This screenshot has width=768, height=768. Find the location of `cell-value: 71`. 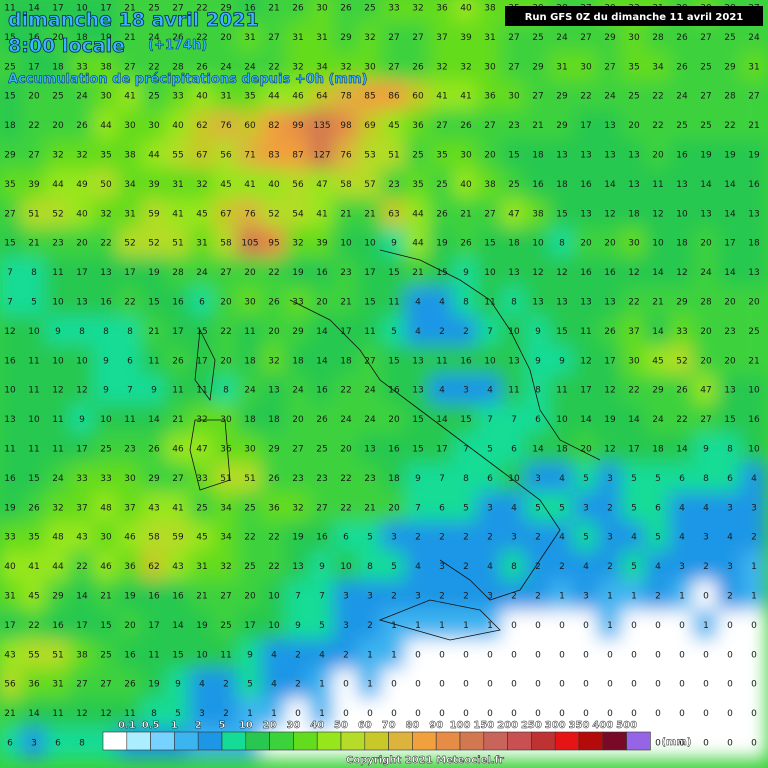

cell-value: 71 is located at coordinates (249, 156).